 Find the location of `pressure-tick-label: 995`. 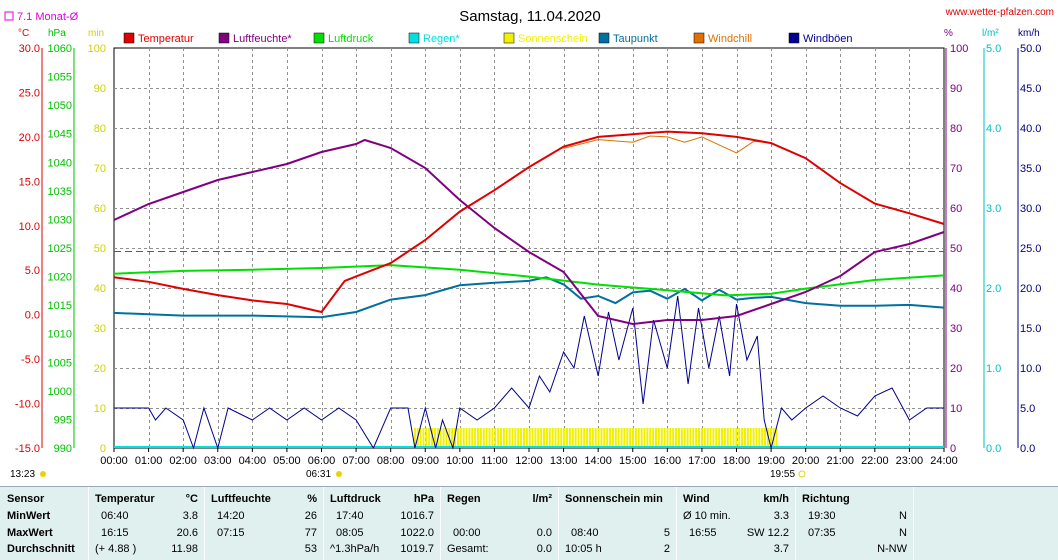

pressure-tick-label: 995 is located at coordinates (63, 420).